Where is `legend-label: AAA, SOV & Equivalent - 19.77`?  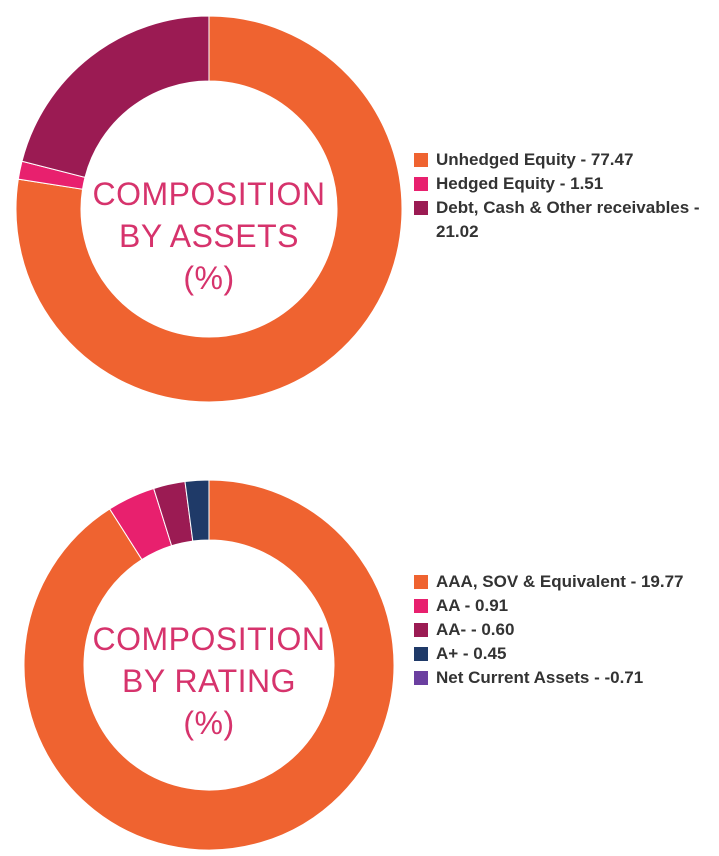
legend-label: AAA, SOV & Equivalent - 19.77 is located at coordinates (560, 581).